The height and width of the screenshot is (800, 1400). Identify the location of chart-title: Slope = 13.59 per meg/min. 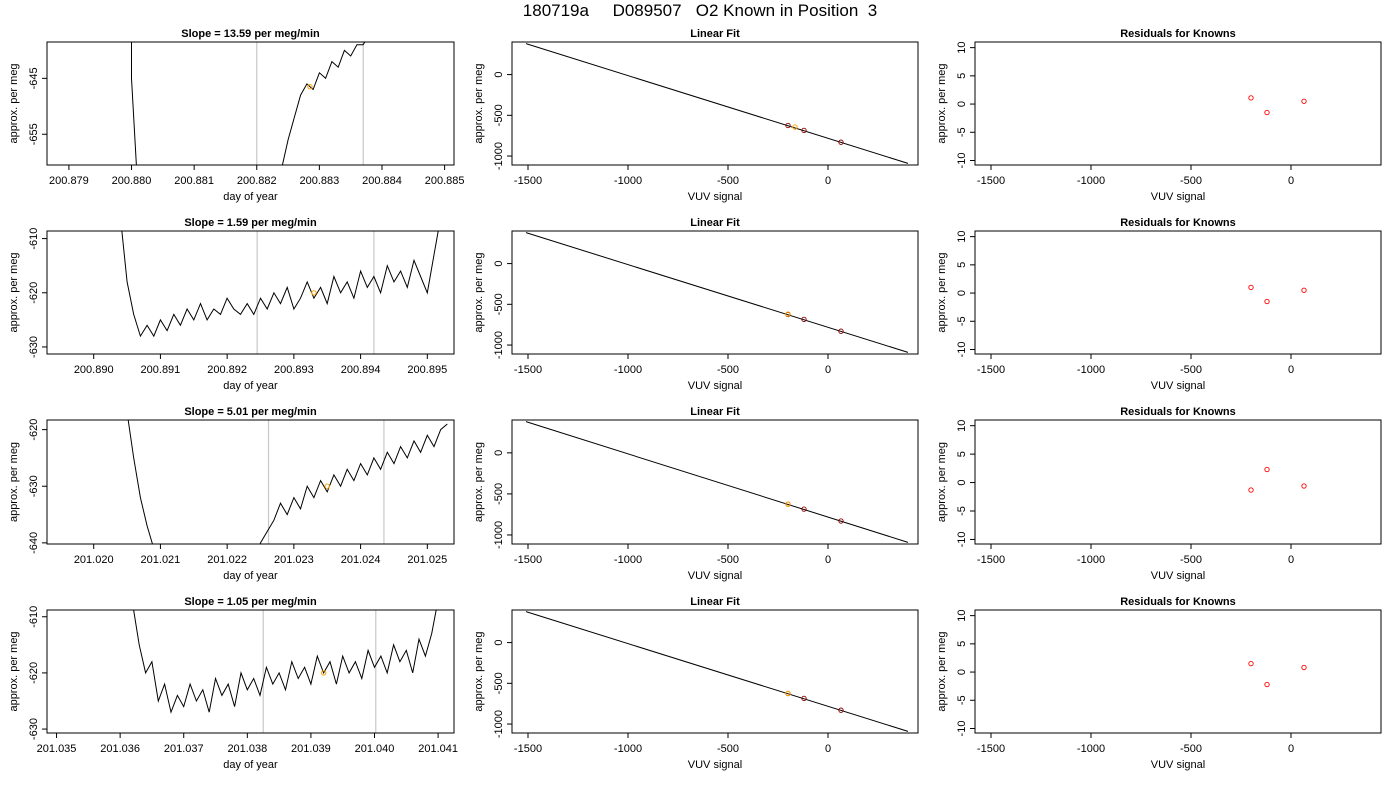
(250, 34).